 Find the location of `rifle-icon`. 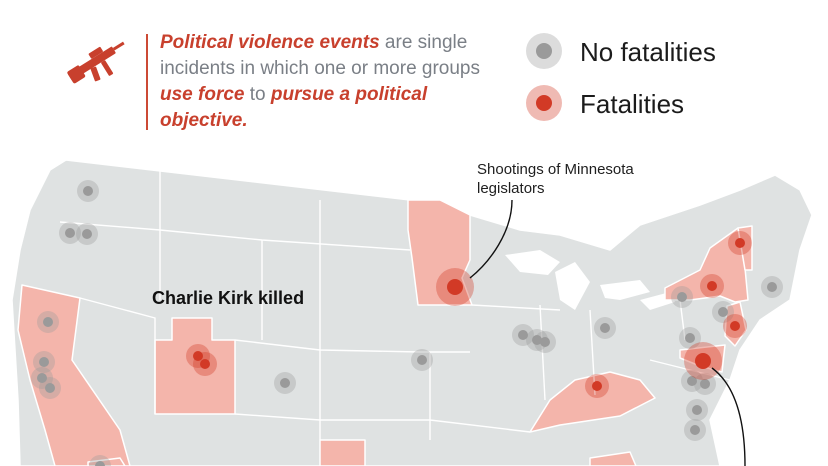

rifle-icon is located at coordinates (96, 62).